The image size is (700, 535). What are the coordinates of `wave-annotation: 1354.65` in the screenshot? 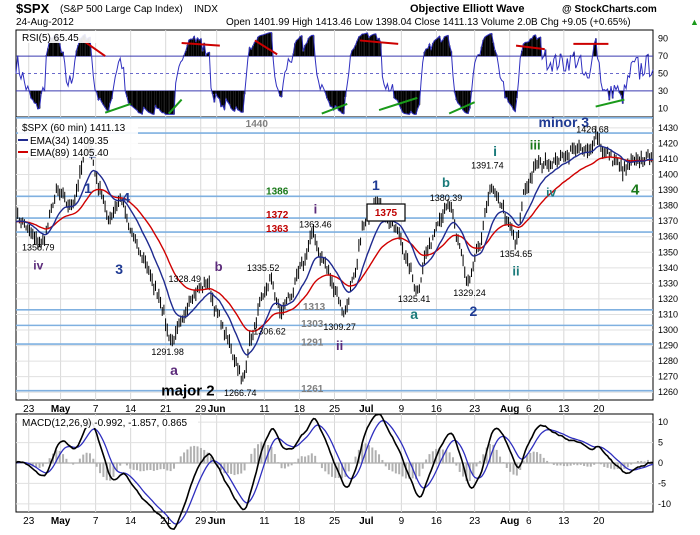 It's located at (516, 254).